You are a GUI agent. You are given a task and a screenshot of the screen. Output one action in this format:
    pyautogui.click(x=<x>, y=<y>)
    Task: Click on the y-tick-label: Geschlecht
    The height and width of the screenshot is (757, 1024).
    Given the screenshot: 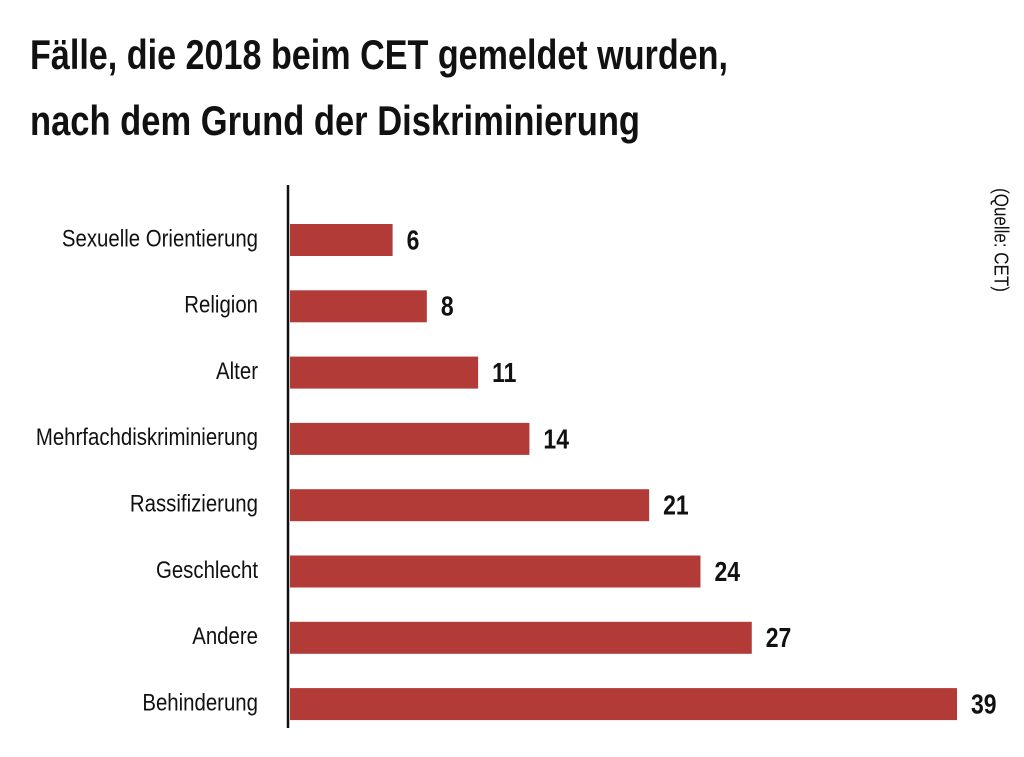 What is the action you would take?
    pyautogui.click(x=207, y=569)
    